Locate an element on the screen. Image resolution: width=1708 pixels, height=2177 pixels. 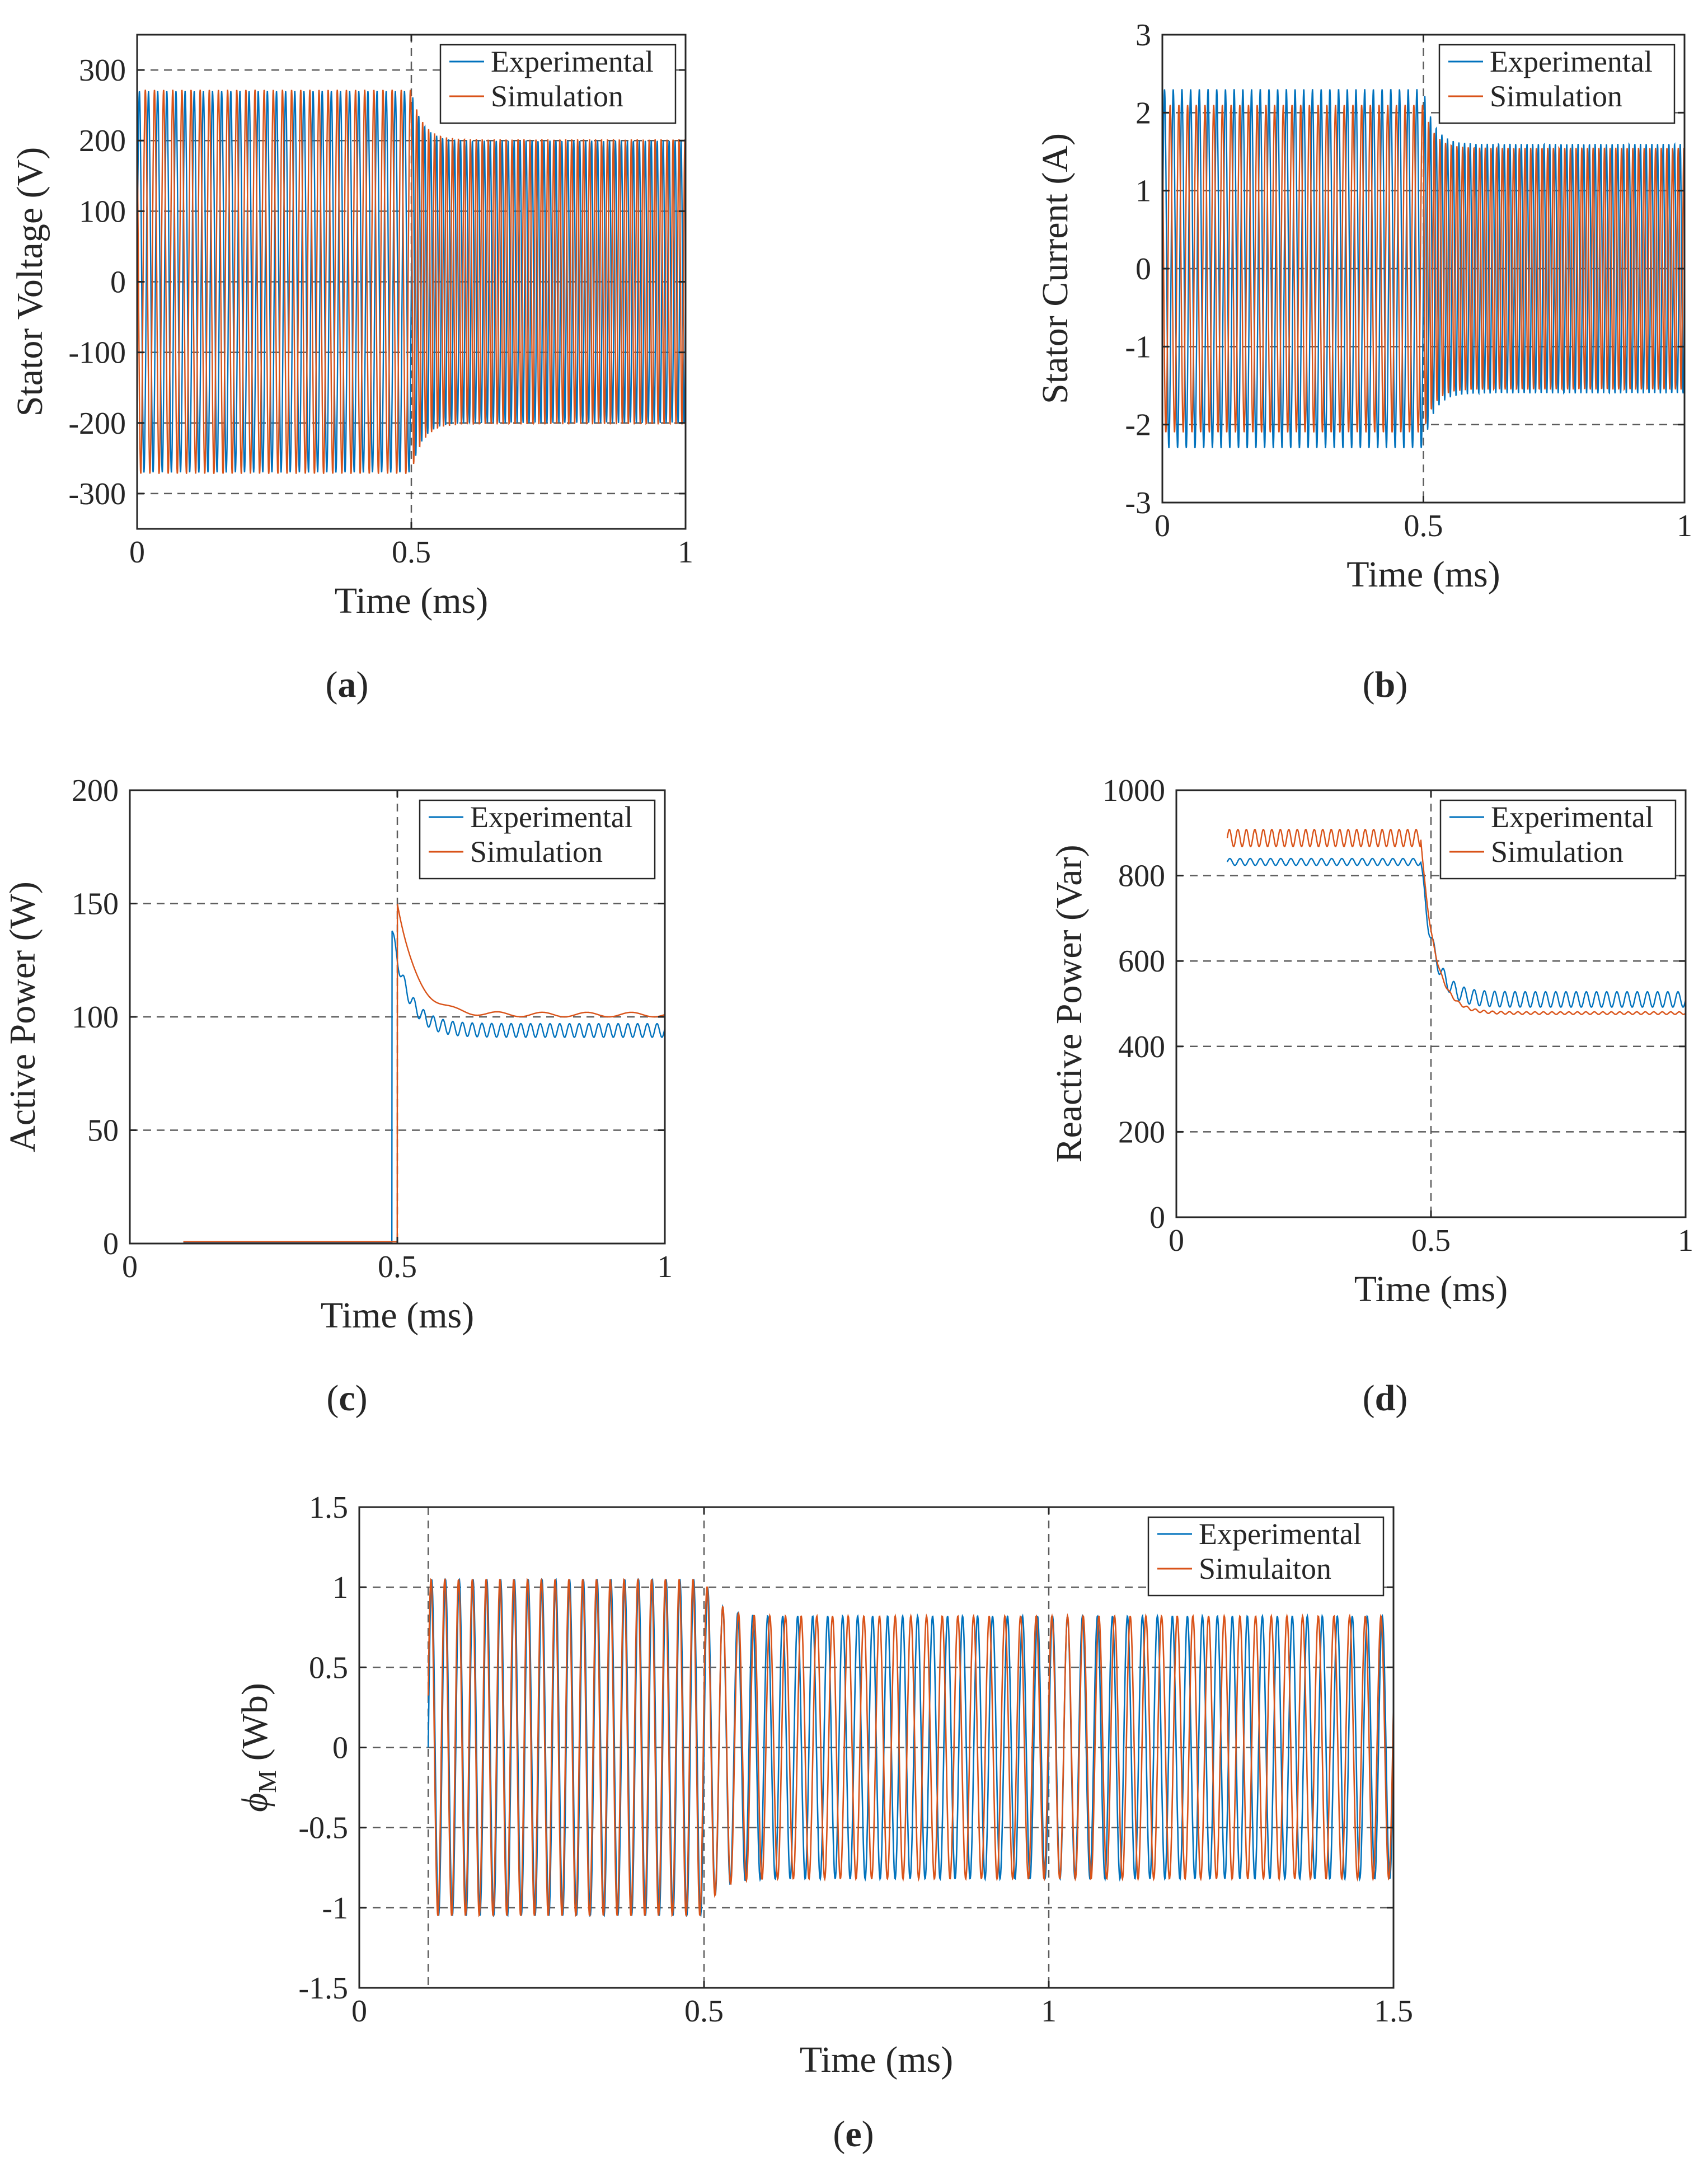
series-line-simulaiton is located at coordinates (911, 1747).